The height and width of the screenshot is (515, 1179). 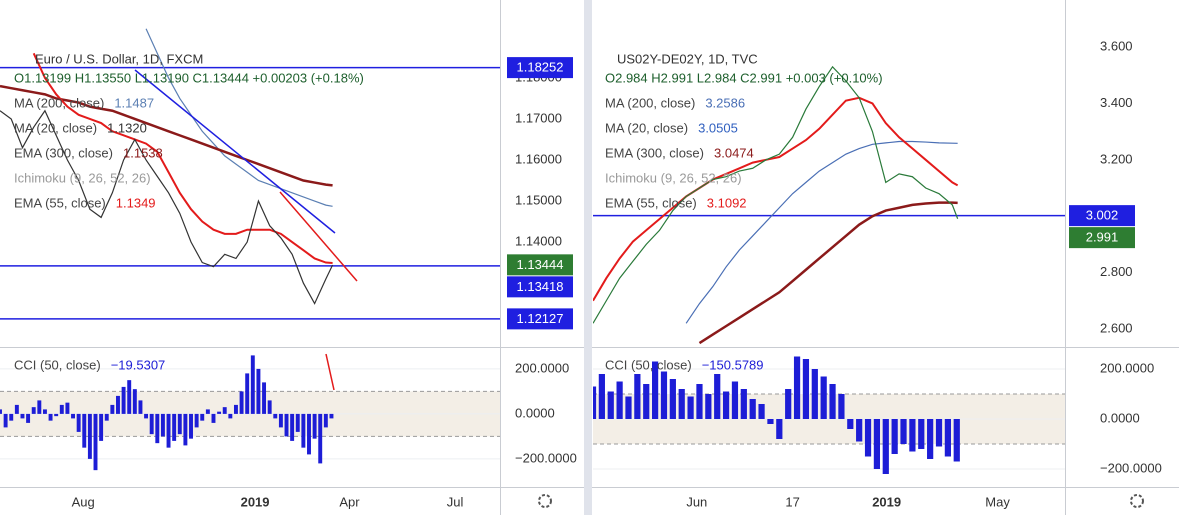 What do you see at coordinates (1116, 102) in the screenshot?
I see `y-tick-label: 3.400` at bounding box center [1116, 102].